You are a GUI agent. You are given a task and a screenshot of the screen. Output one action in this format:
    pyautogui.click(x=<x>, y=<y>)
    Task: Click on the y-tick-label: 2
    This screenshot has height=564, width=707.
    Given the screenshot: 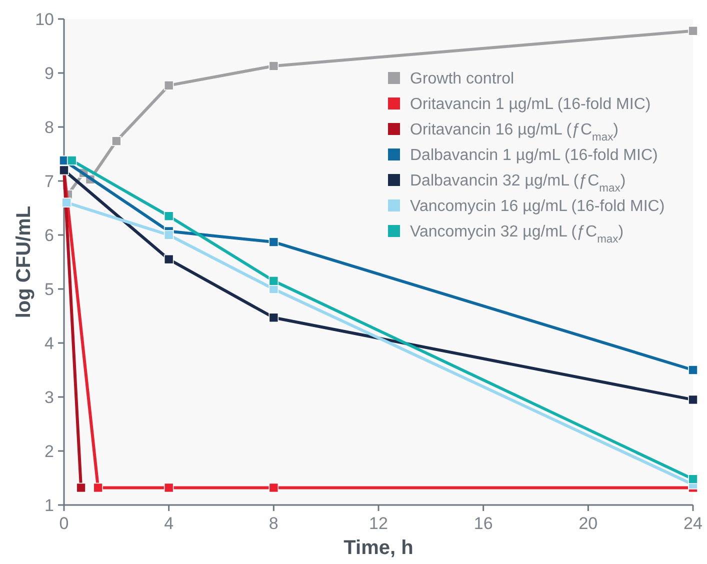 What is the action you would take?
    pyautogui.click(x=49, y=451)
    